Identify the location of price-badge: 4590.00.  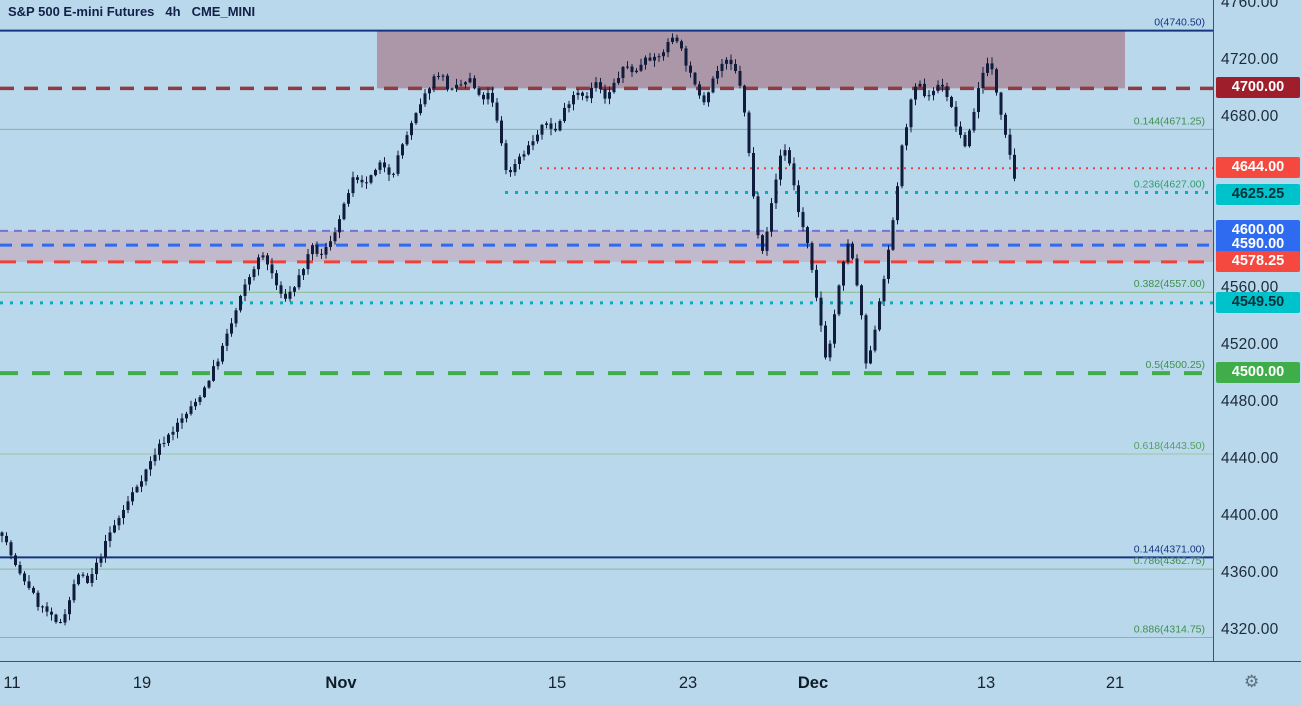
(1258, 245).